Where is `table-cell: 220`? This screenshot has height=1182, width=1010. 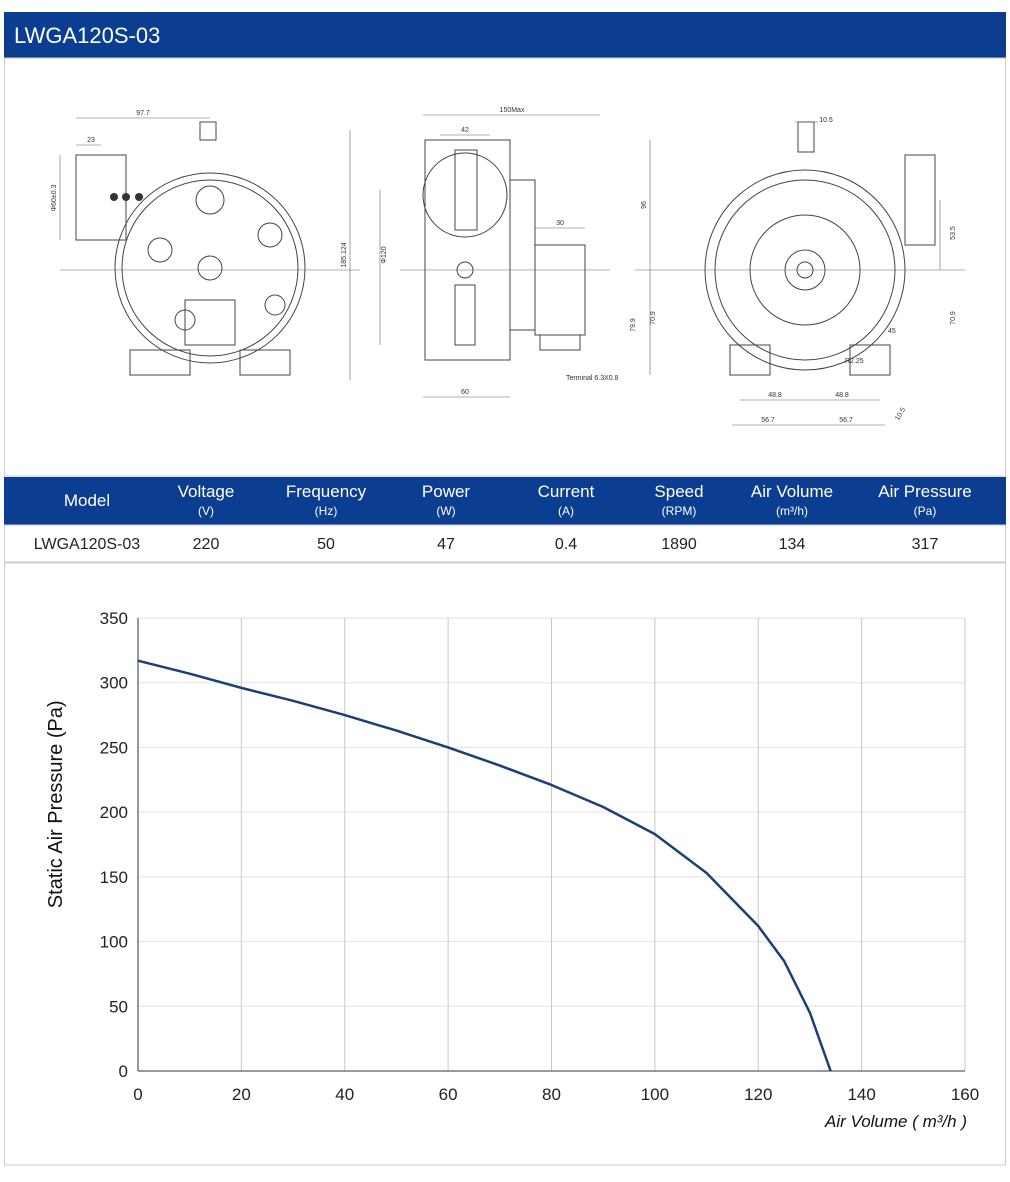
table-cell: 220 is located at coordinates (206, 544).